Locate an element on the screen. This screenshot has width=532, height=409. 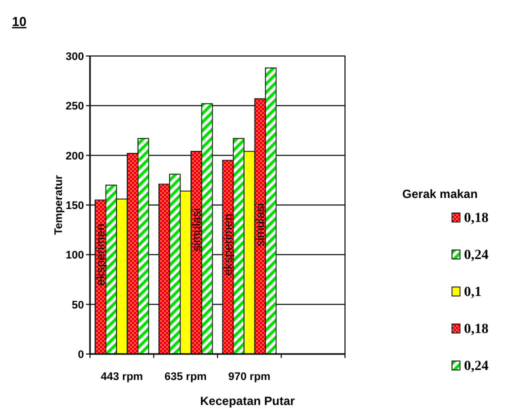
legend-title: Gerak makan is located at coordinates (440, 194).